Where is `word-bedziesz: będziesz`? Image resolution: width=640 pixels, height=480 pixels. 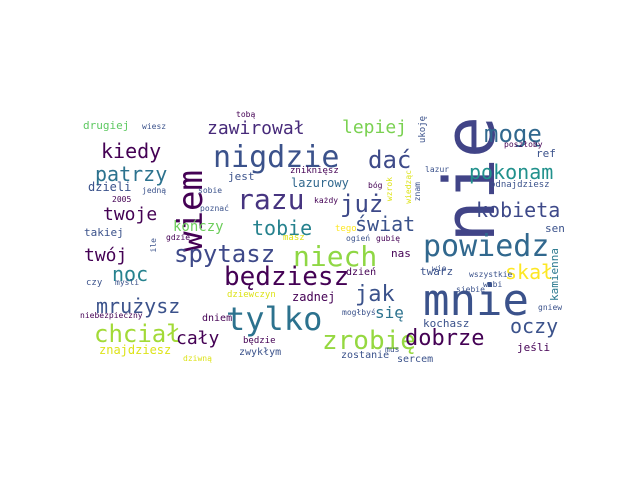 word-bedziesz: będziesz is located at coordinates (287, 277).